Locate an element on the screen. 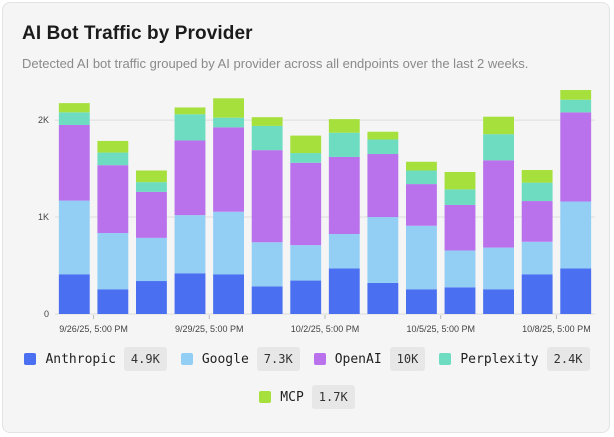 This screenshot has width=614, height=437. legend-label: Perplexity is located at coordinates (499, 359).